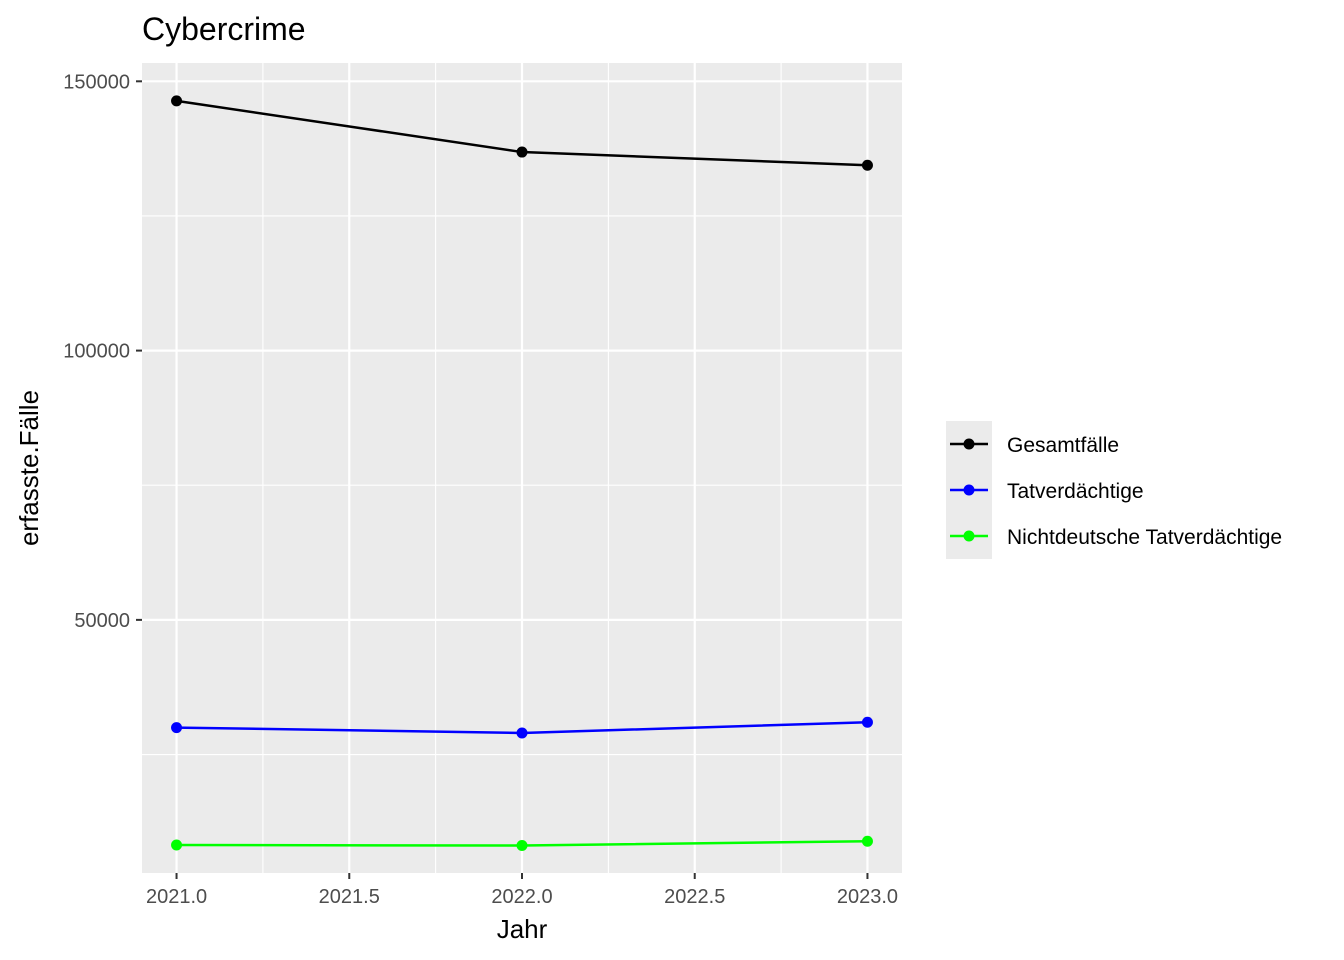 This screenshot has width=1344, height=960. Describe the element at coordinates (867, 897) in the screenshot. I see `x-tick-label: 2023.0` at that location.